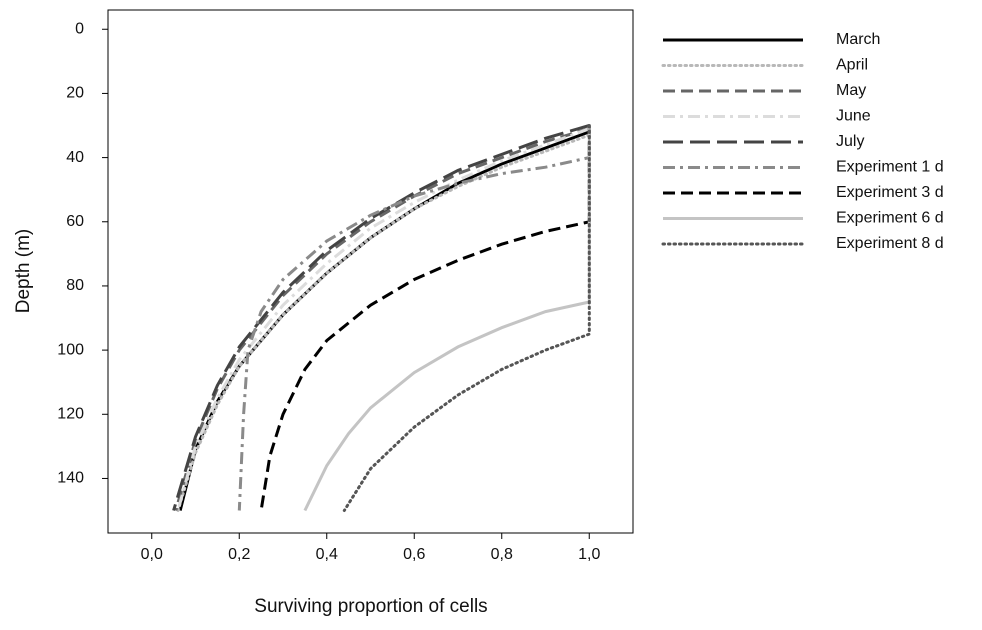 The width and height of the screenshot is (982, 630). Describe the element at coordinates (852, 65) in the screenshot. I see `legend-label: April` at that location.